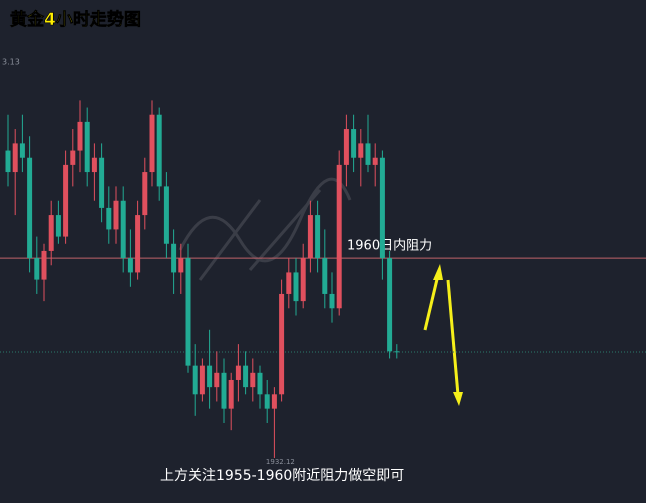  Describe the element at coordinates (280, 462) in the screenshot. I see `low-label: 1932.12` at that location.